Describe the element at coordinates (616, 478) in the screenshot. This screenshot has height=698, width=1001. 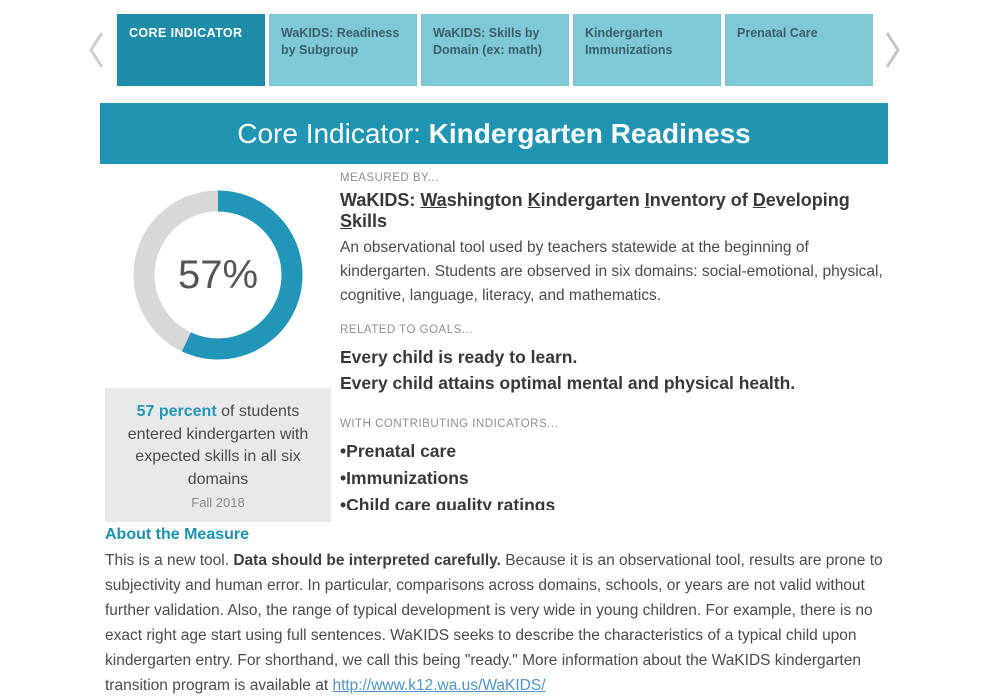
I see `list-item: Immunizations` at that location.